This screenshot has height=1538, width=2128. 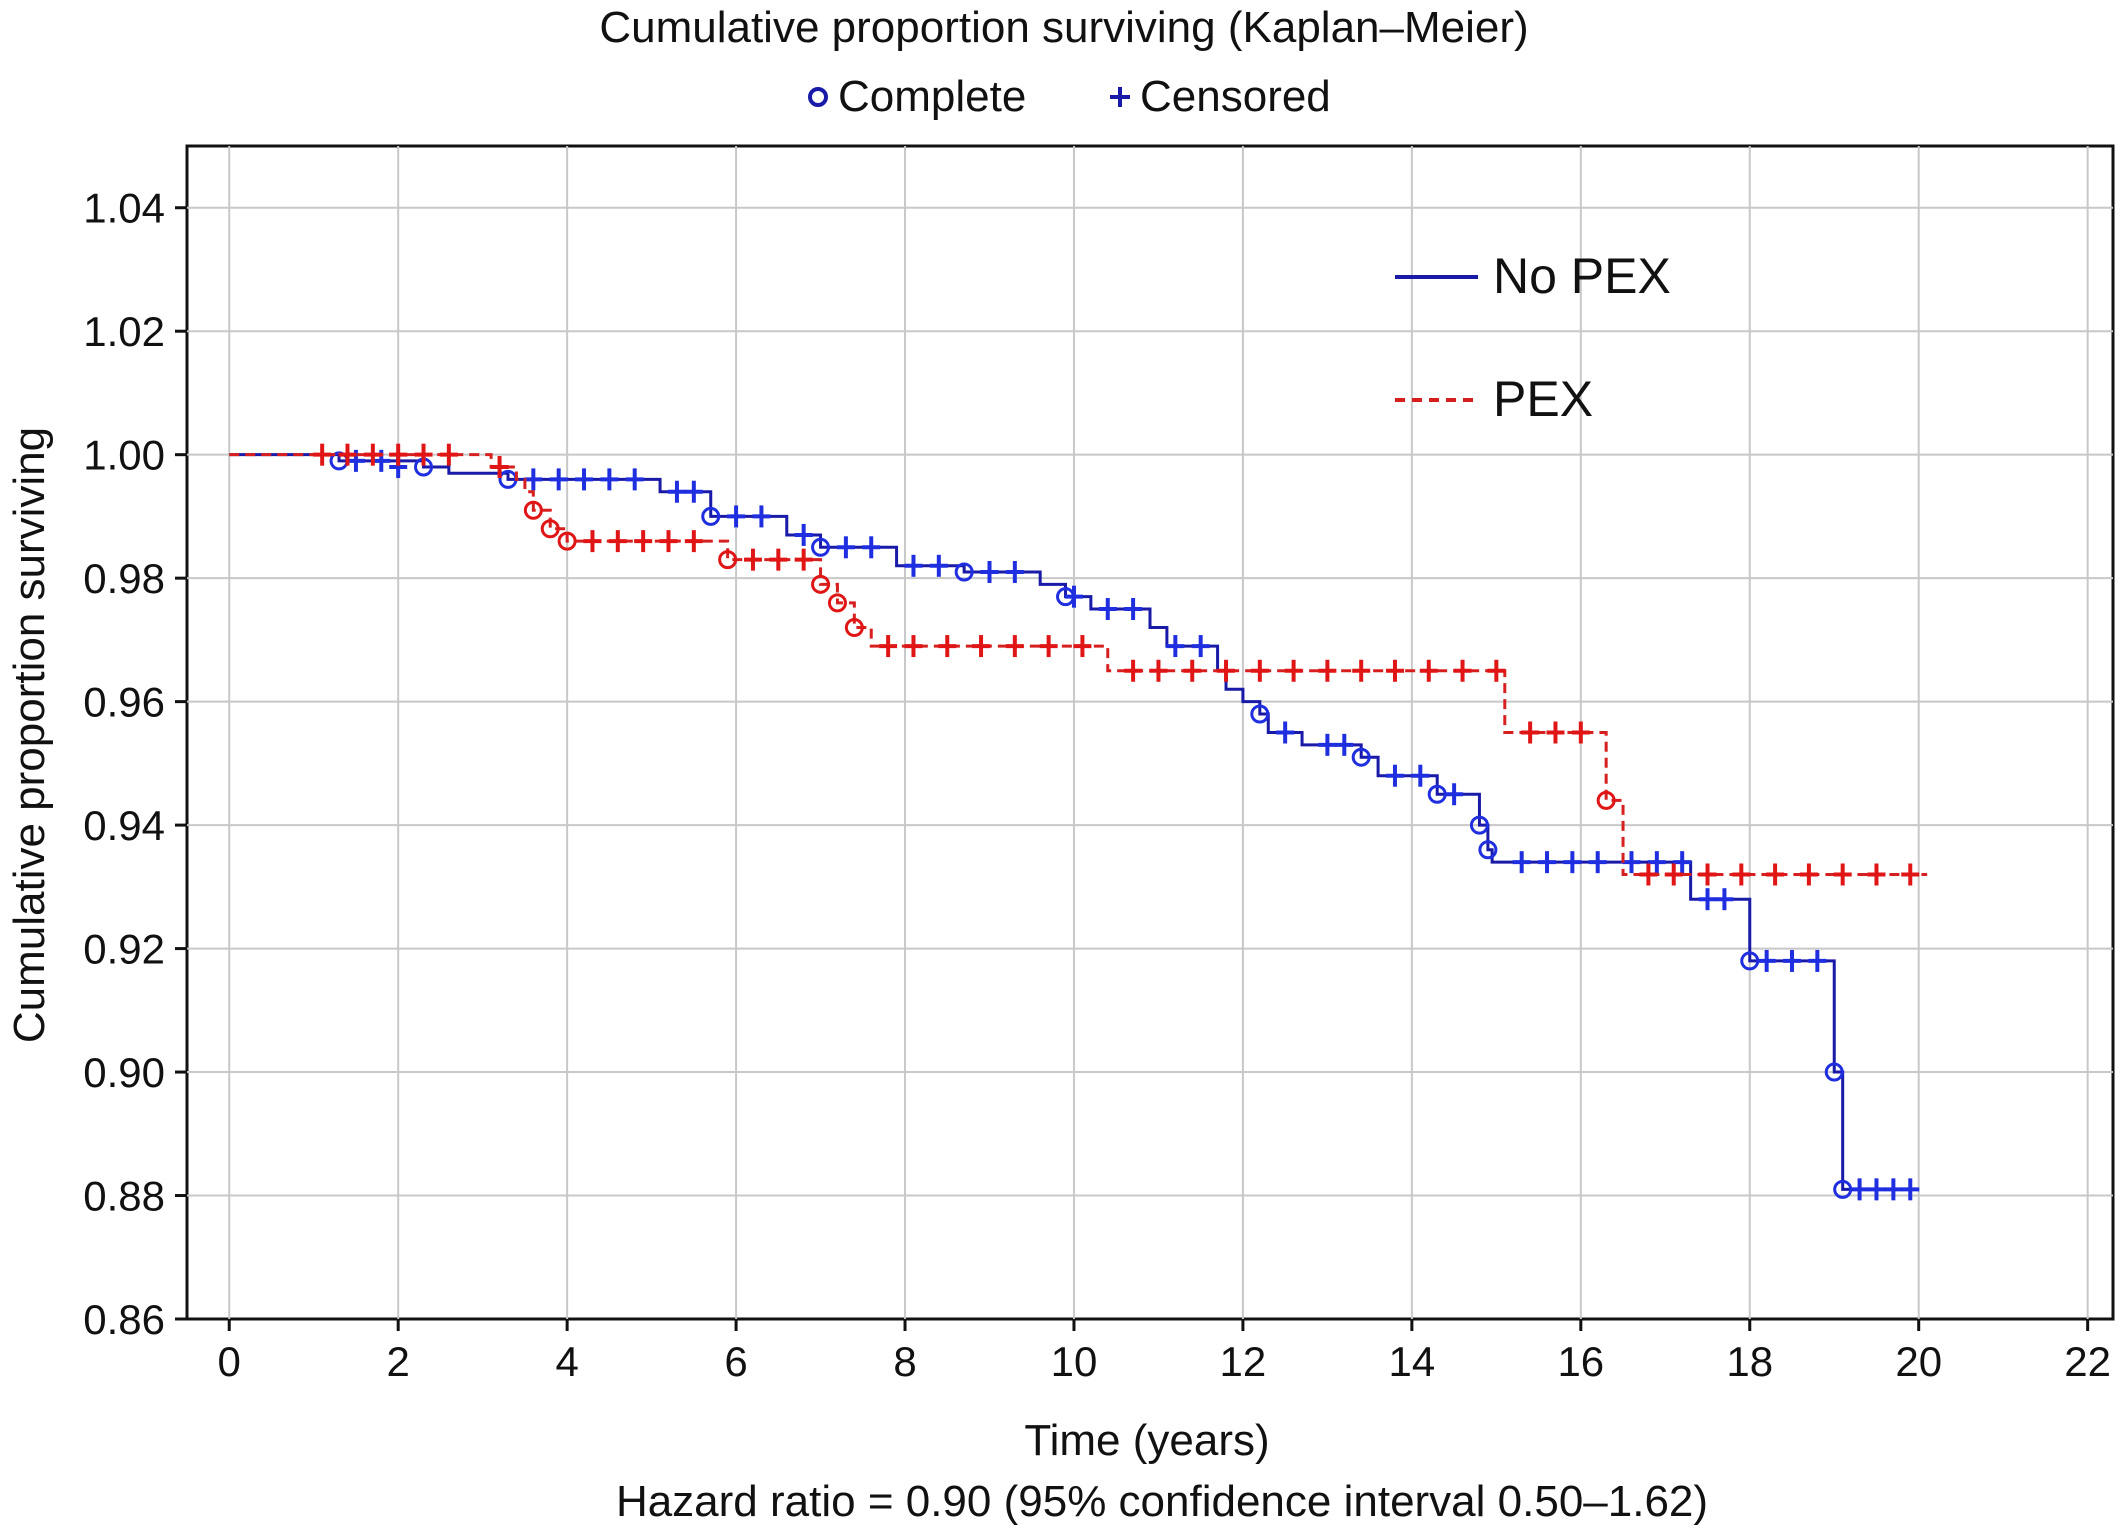 What do you see at coordinates (735, 1361) in the screenshot?
I see `x-tick-label-6: 6` at bounding box center [735, 1361].